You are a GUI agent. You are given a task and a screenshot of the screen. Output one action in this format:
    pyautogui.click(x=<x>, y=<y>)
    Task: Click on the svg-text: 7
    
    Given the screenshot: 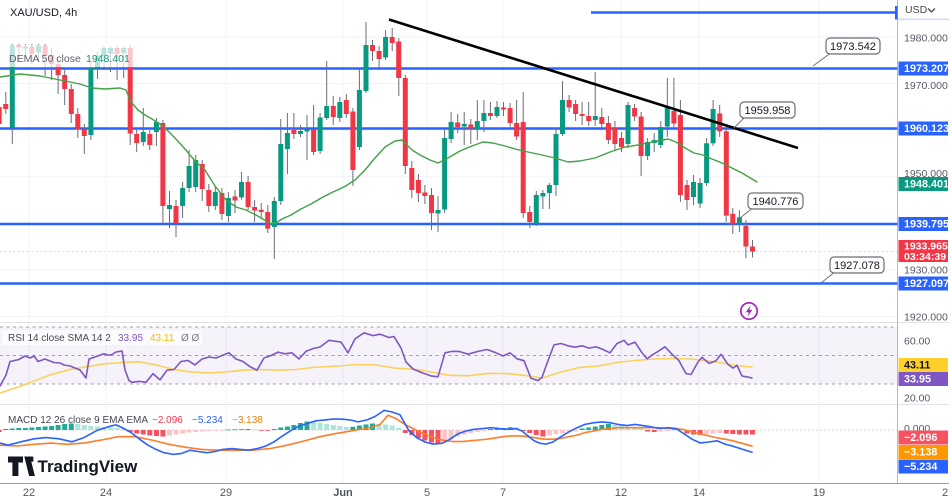 What is the action you would take?
    pyautogui.click(x=503, y=493)
    